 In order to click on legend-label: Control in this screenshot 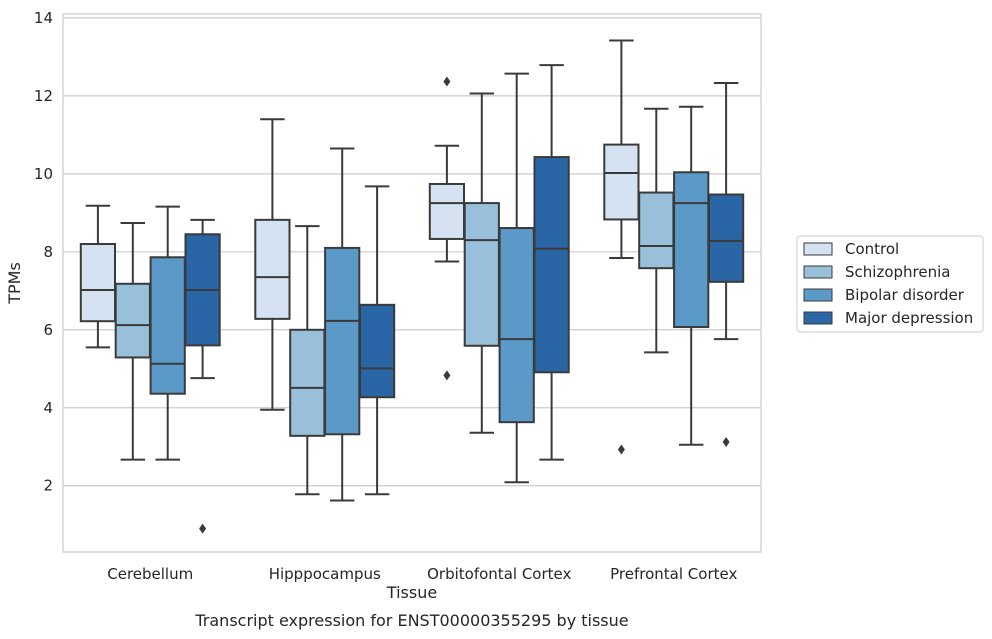, I will do `click(872, 249)`.